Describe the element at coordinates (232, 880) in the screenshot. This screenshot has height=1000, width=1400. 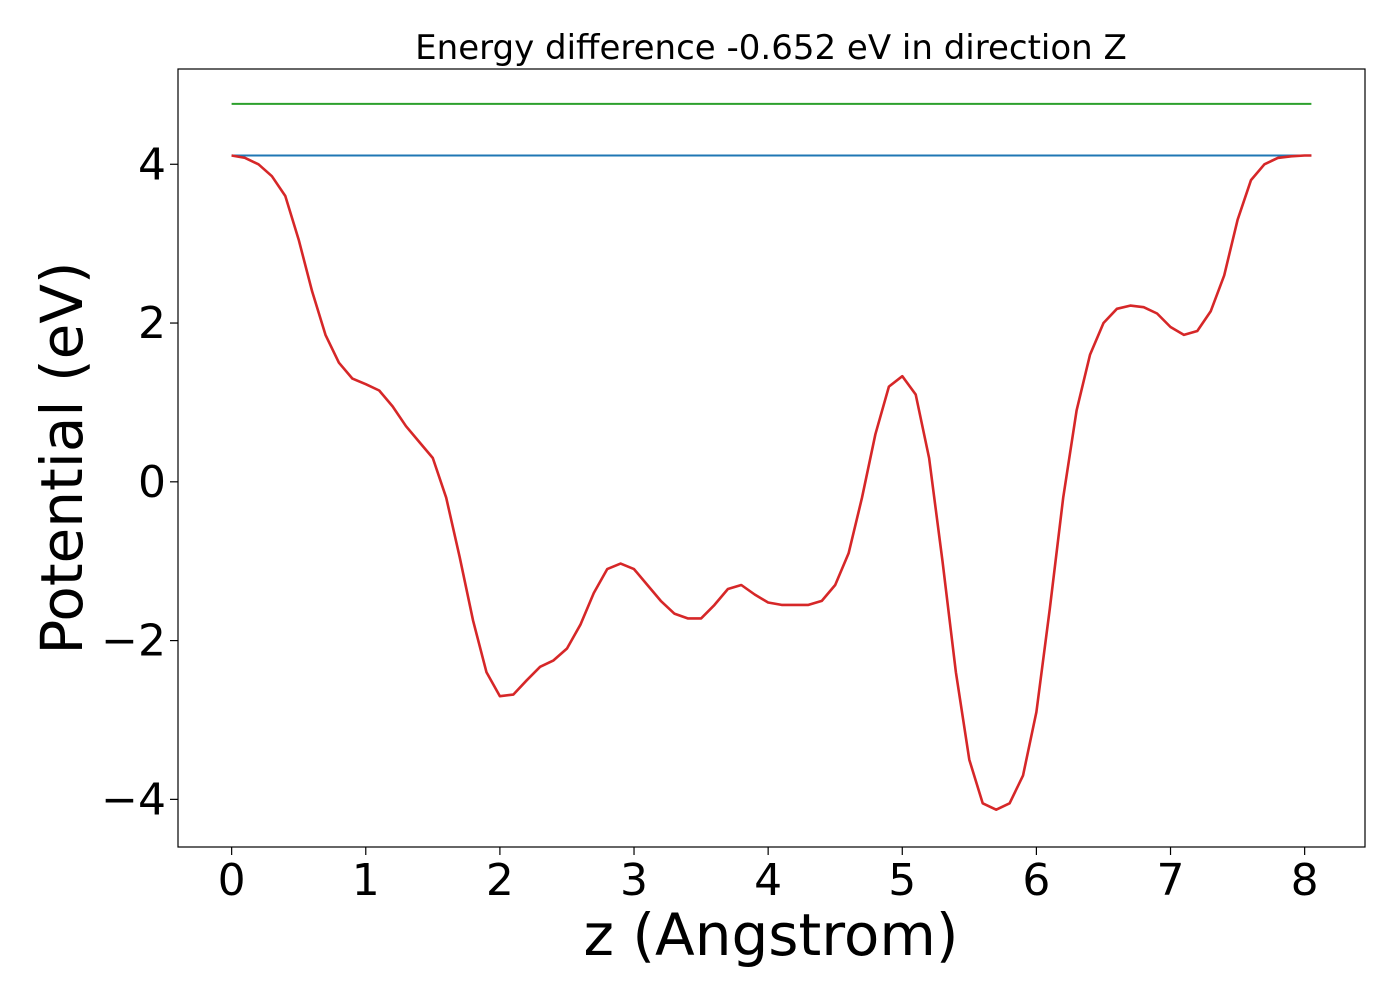
I see `x-tick-label: 0` at that location.